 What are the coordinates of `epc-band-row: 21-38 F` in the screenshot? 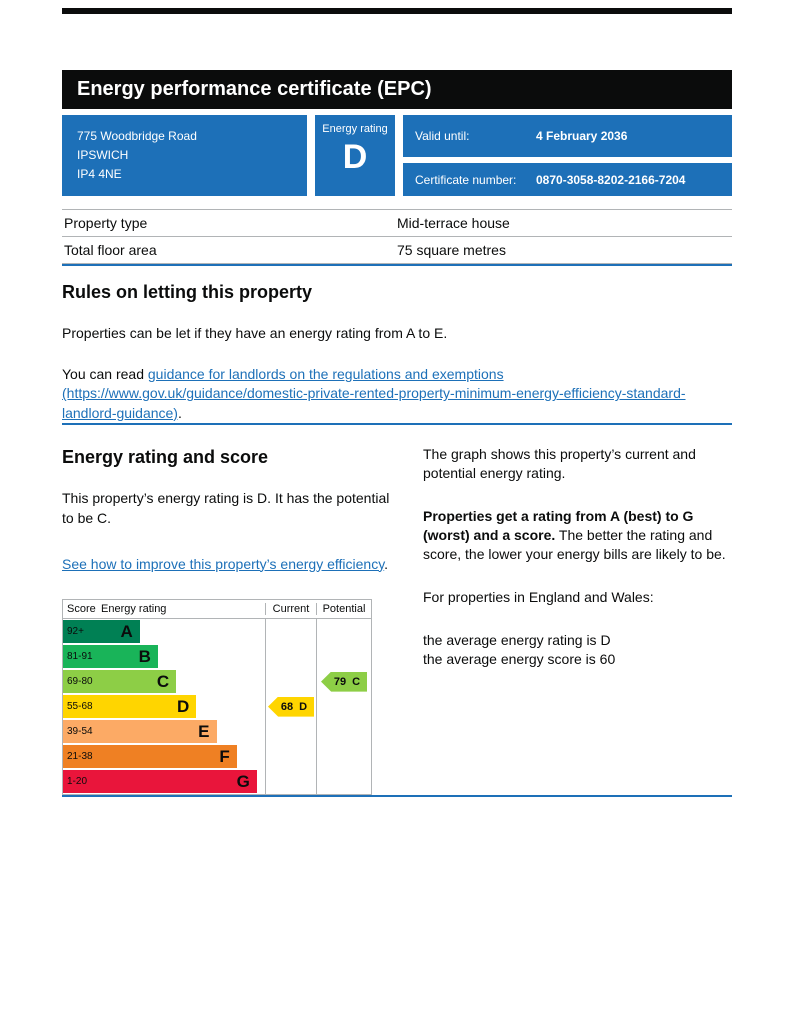 It's located at (217, 757).